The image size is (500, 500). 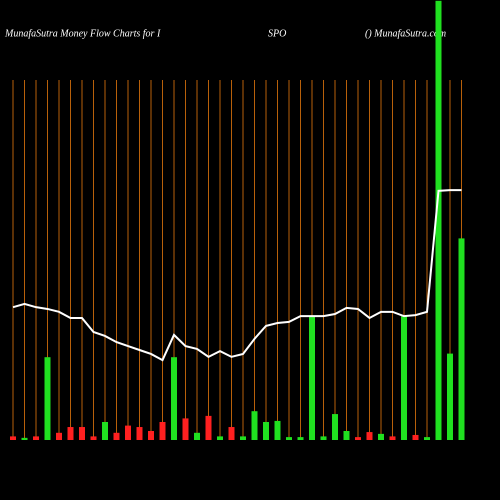 I want to click on chart-title: MunafaSutra Money Flow Charts for I, so click(x=82, y=33).